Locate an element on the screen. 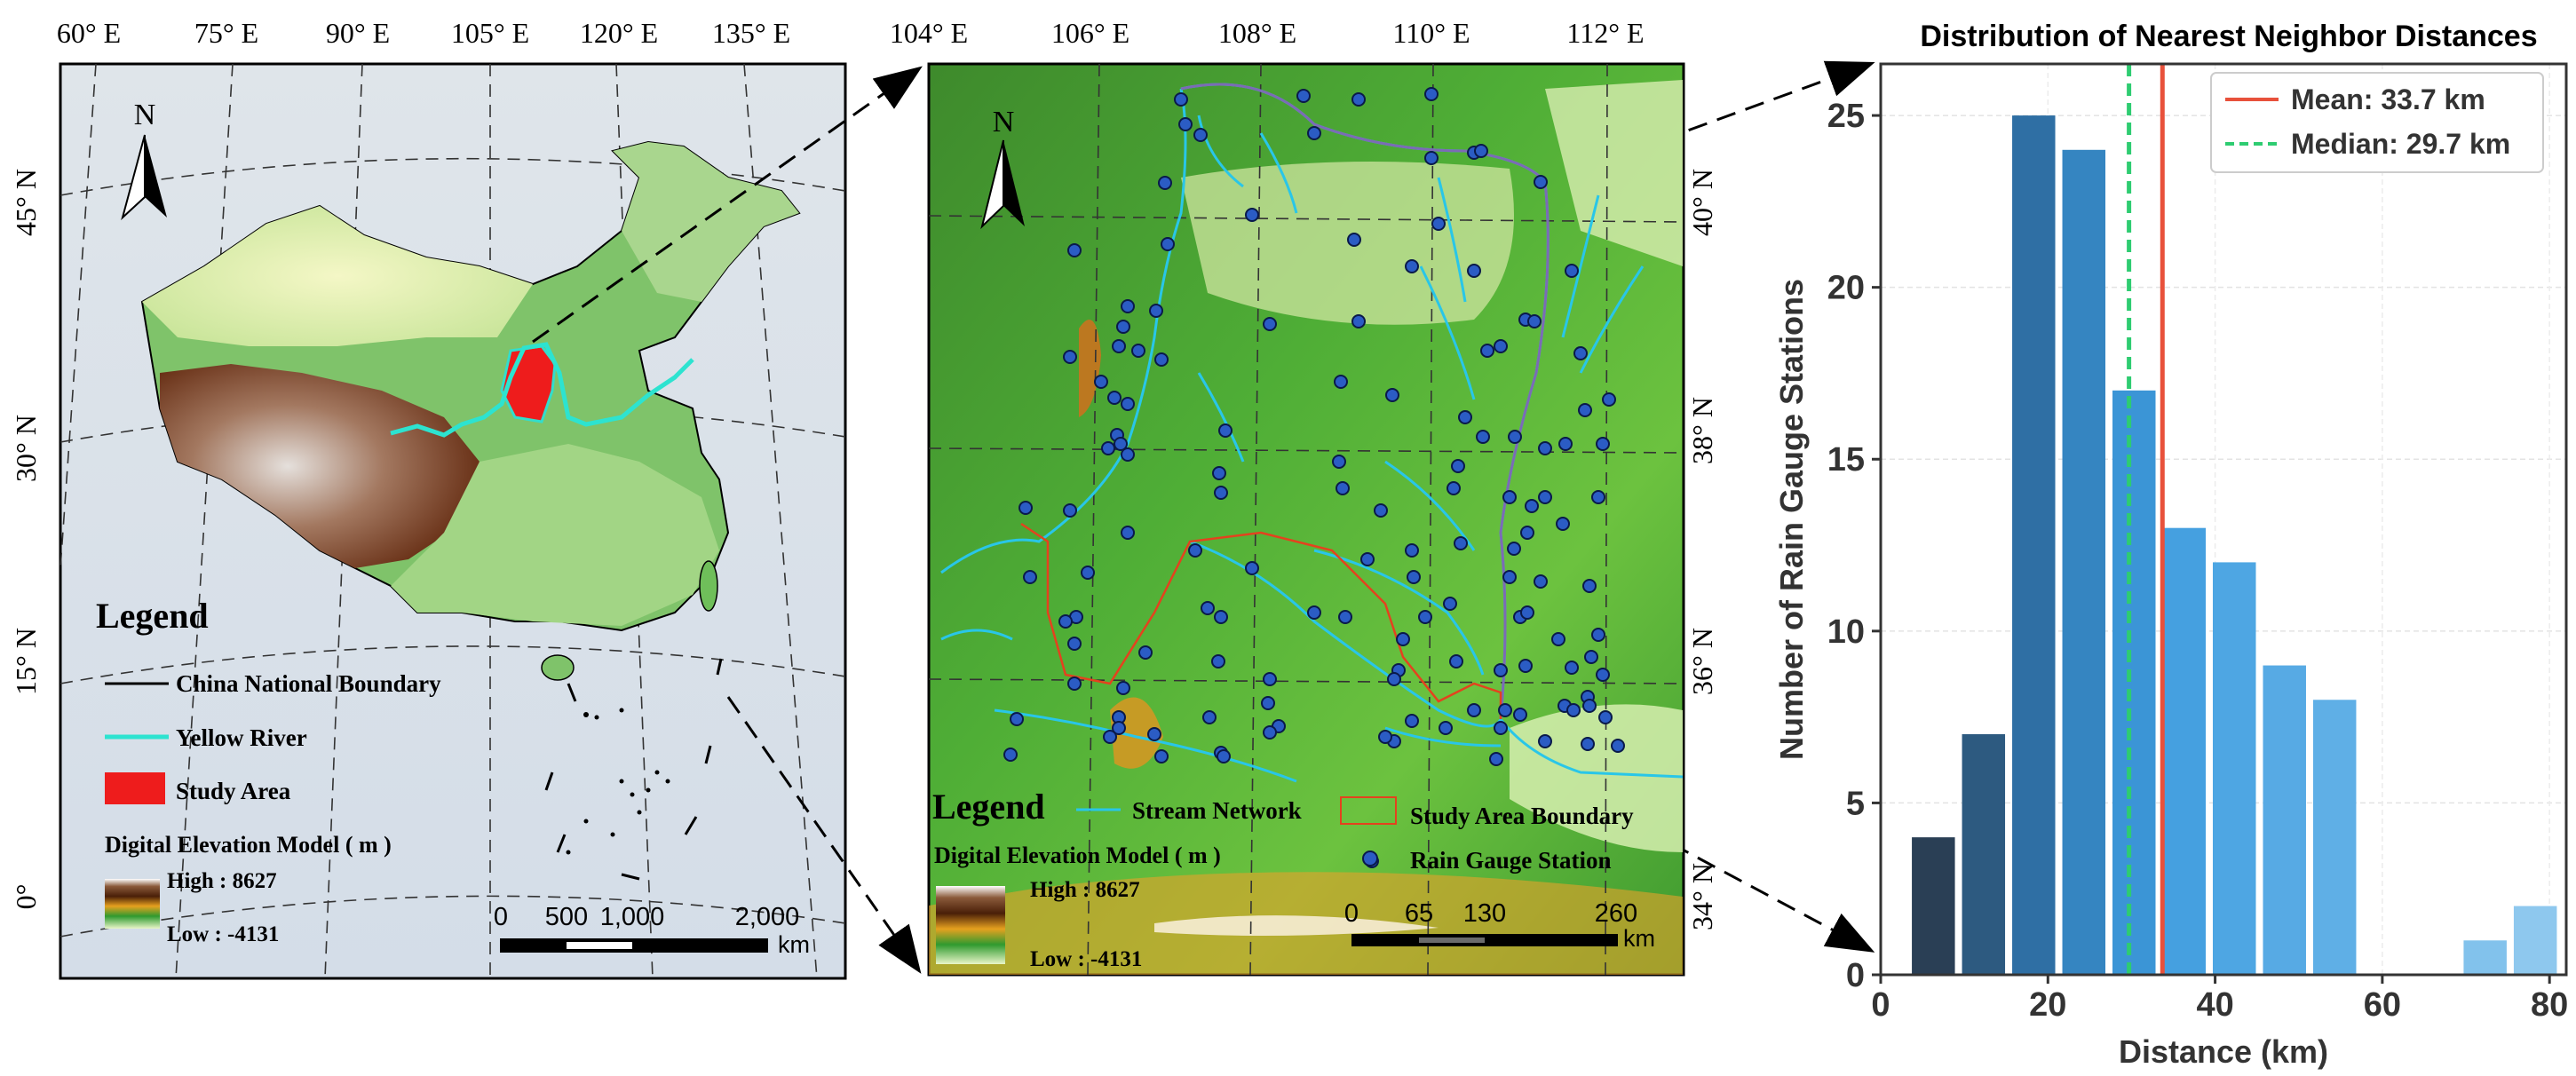 This screenshot has width=2576, height=1076. study-lon-labels: 104° E 106° E 108° E 110° E 112° E is located at coordinates (1267, 33).